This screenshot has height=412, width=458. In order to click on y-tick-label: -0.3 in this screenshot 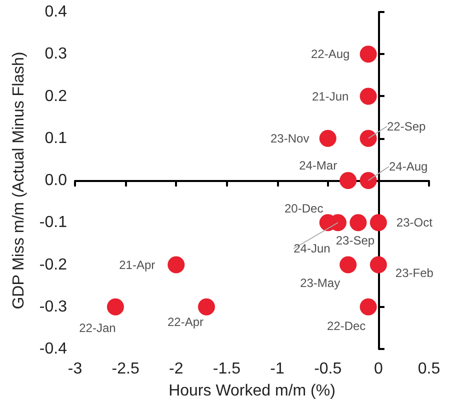, I will do `click(53, 307)`.